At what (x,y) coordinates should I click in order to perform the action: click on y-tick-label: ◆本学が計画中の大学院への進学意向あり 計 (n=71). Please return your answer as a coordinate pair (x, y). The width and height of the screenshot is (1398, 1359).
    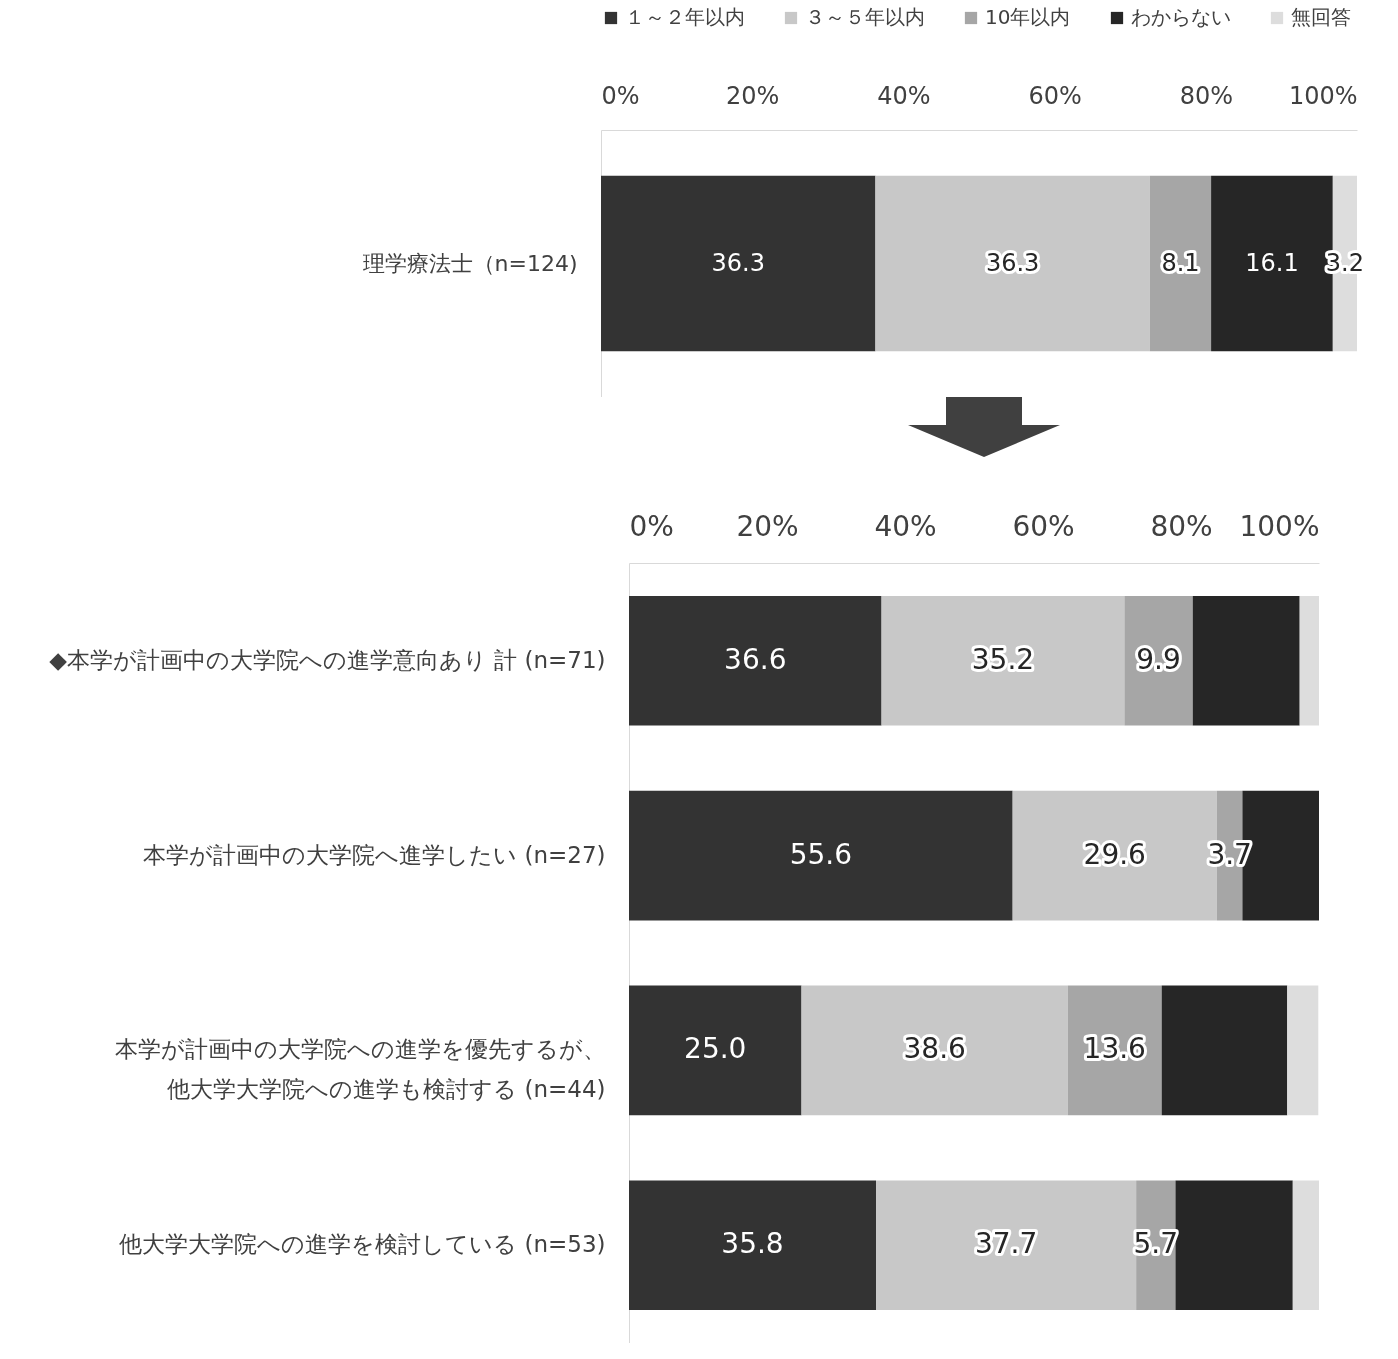
    Looking at the image, I should click on (327, 659).